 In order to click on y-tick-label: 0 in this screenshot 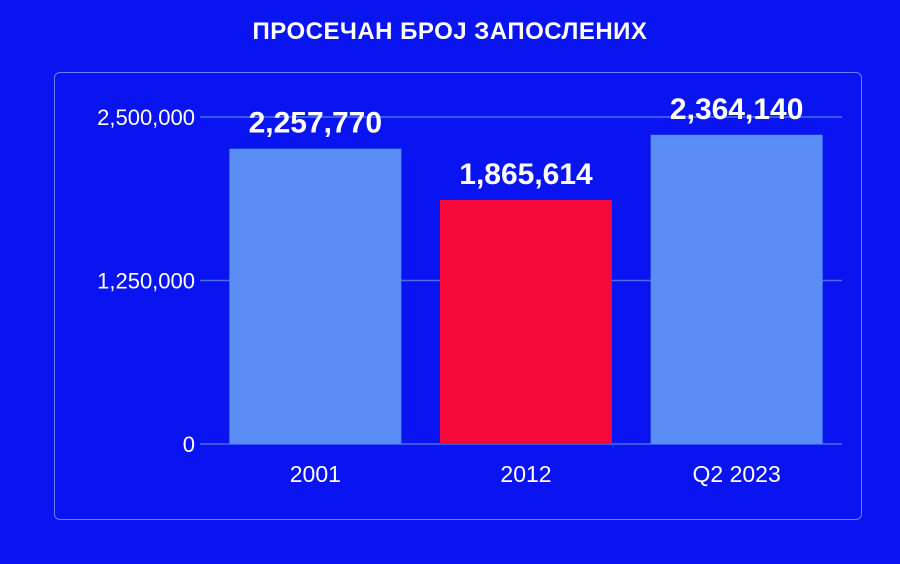, I will do `click(189, 444)`.